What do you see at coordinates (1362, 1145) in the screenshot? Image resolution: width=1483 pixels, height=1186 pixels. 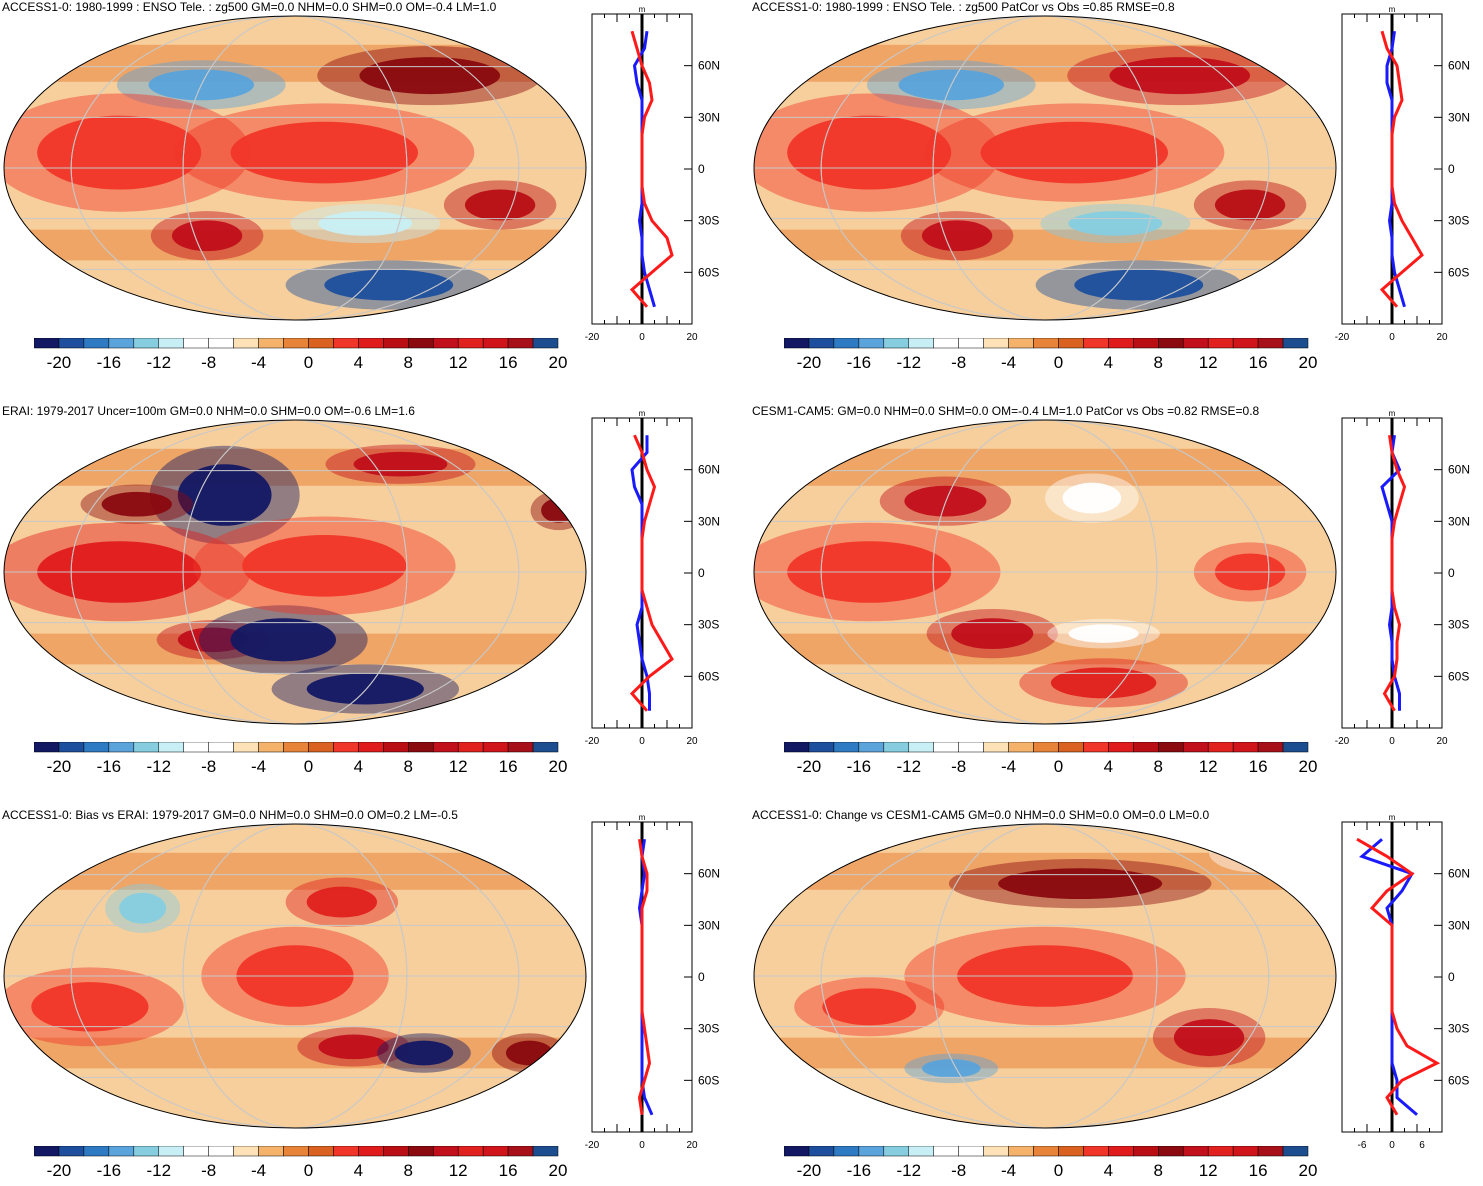 I see `x-label: -6` at bounding box center [1362, 1145].